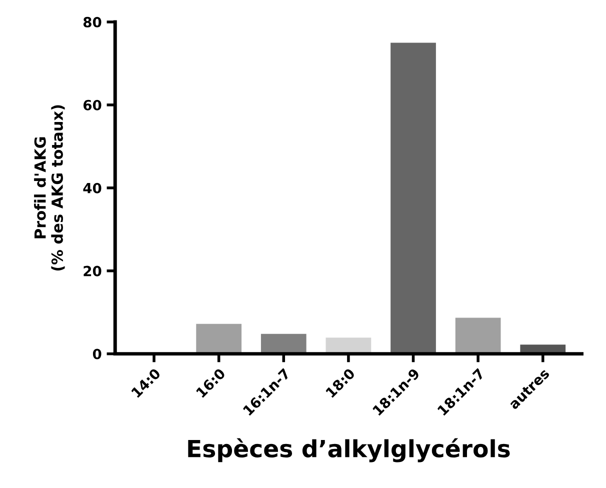  Describe the element at coordinates (92, 105) in the screenshot. I see `y-tick-label: 60` at that location.